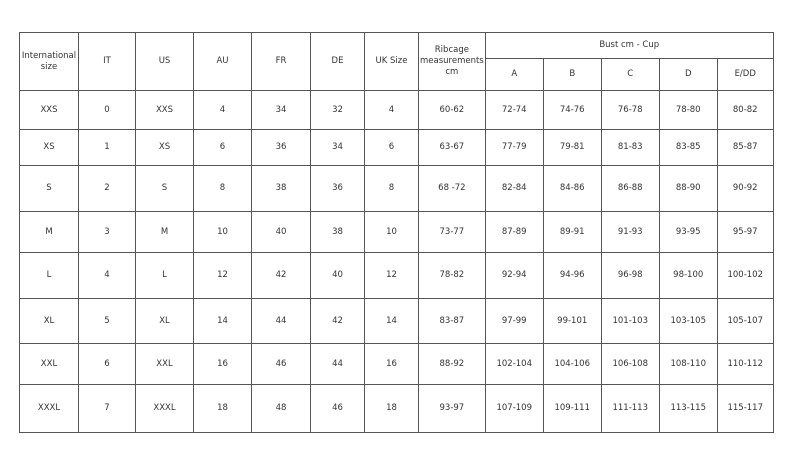 The image size is (792, 468). Describe the element at coordinates (688, 188) in the screenshot. I see `table-cell: 88-90` at that location.